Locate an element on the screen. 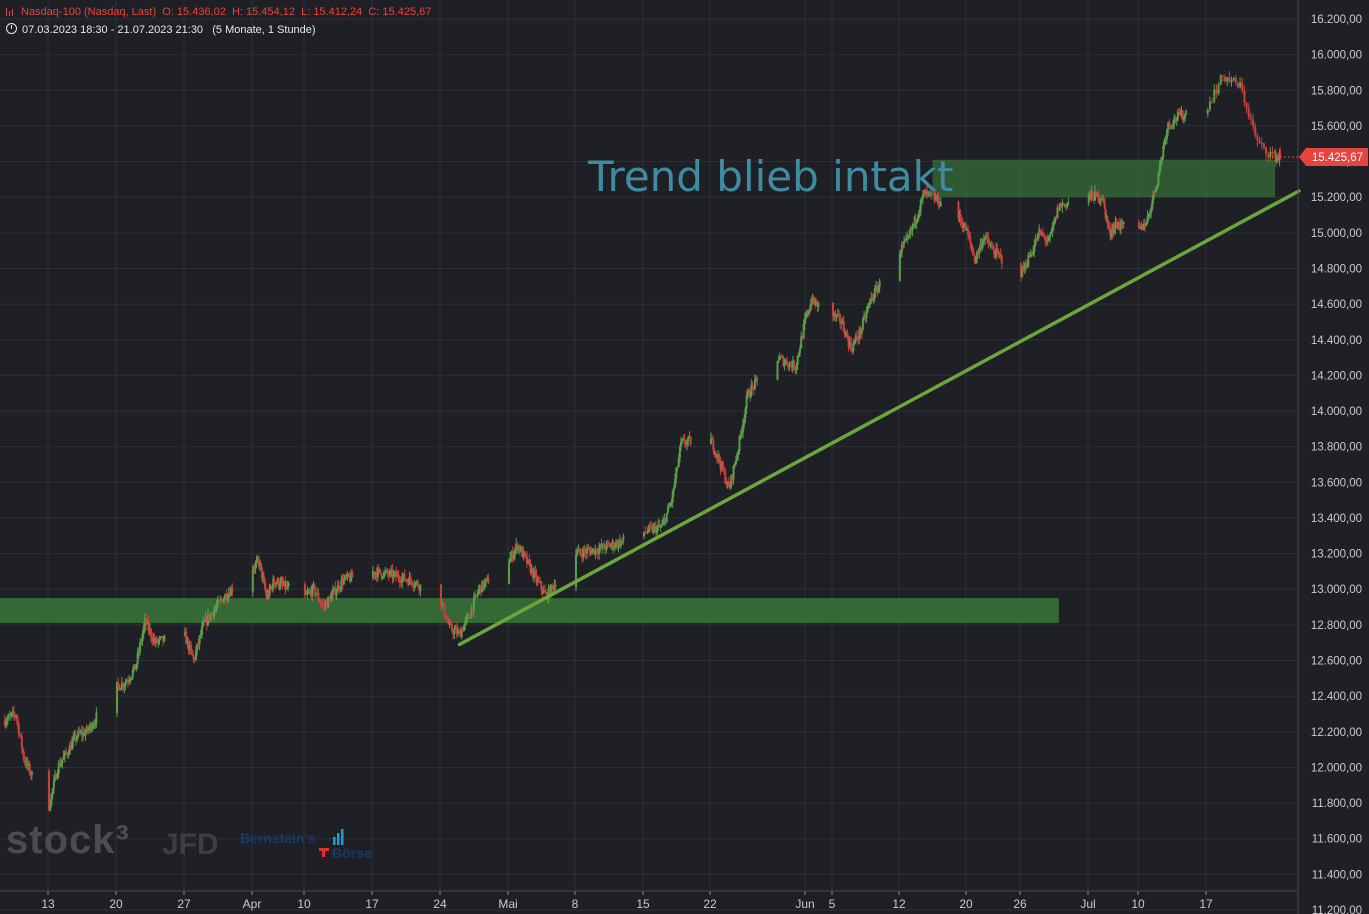 This screenshot has height=914, width=1369. y-tick-label: 11.600,00 is located at coordinates (1337, 840).